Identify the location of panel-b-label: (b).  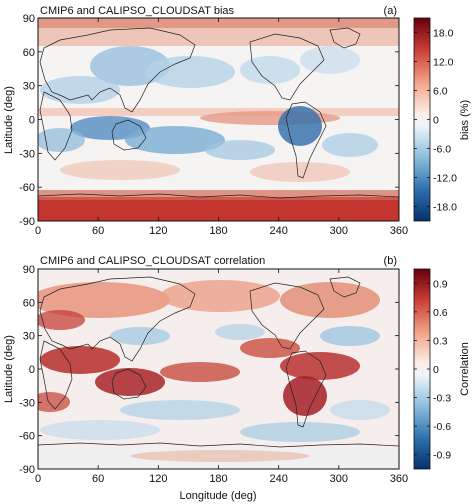
(390, 261).